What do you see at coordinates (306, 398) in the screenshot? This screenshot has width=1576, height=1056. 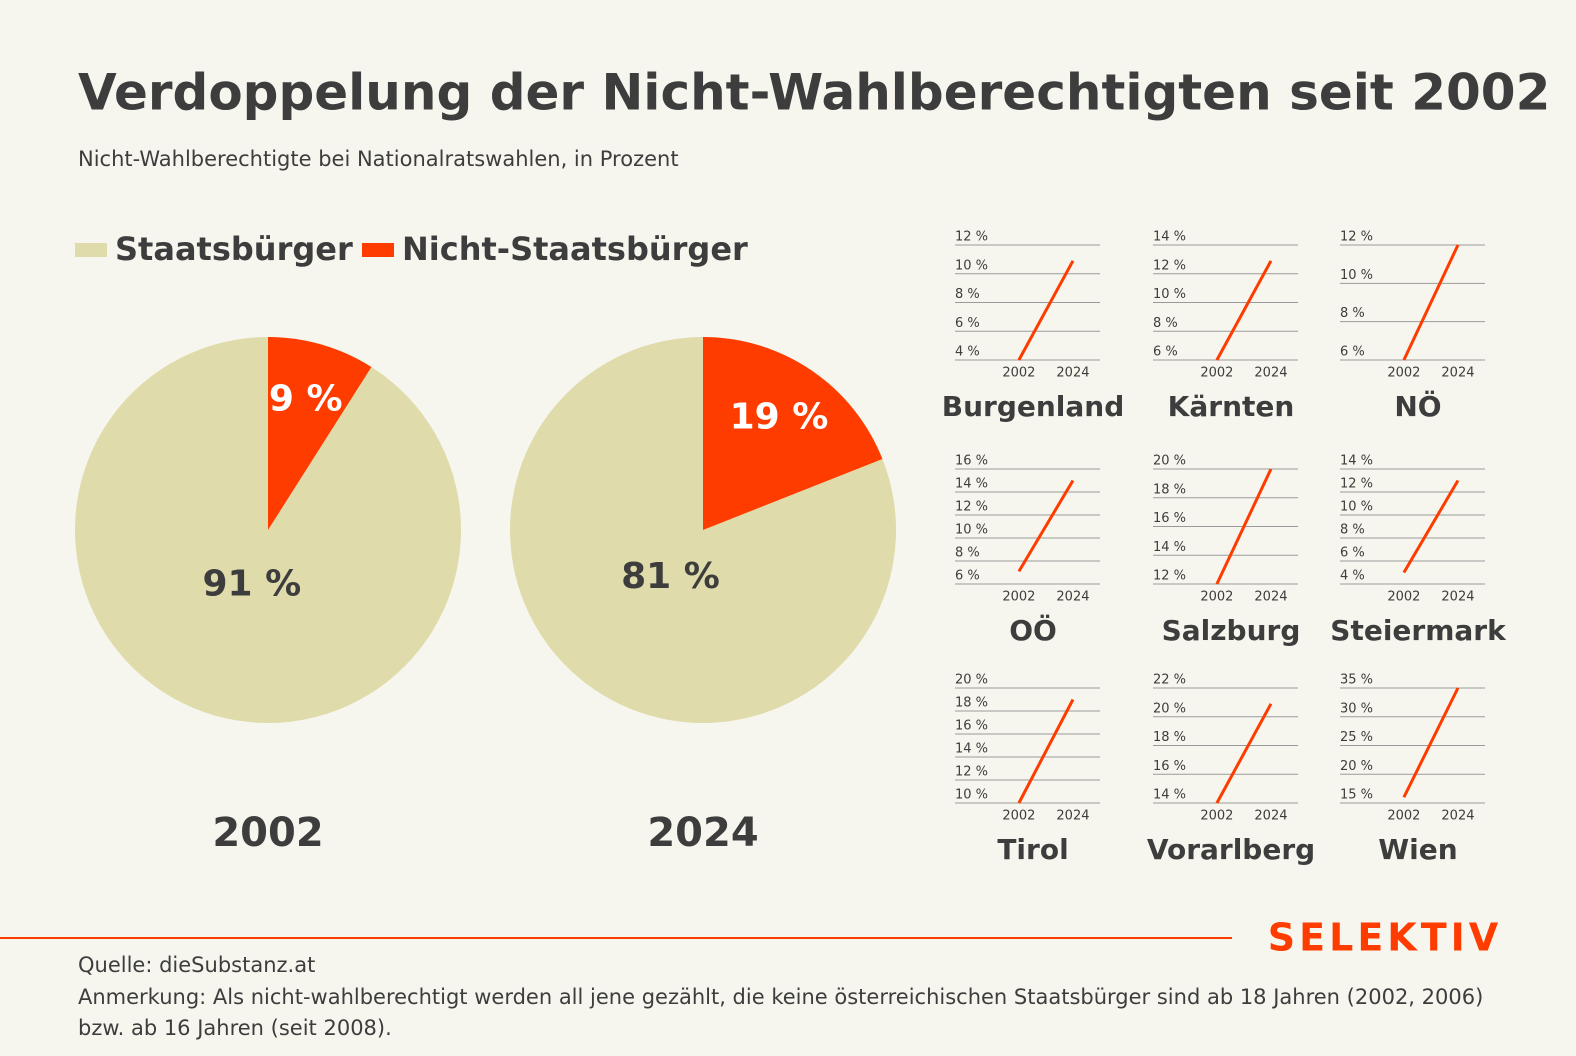 I see `value-label: 9 %` at bounding box center [306, 398].